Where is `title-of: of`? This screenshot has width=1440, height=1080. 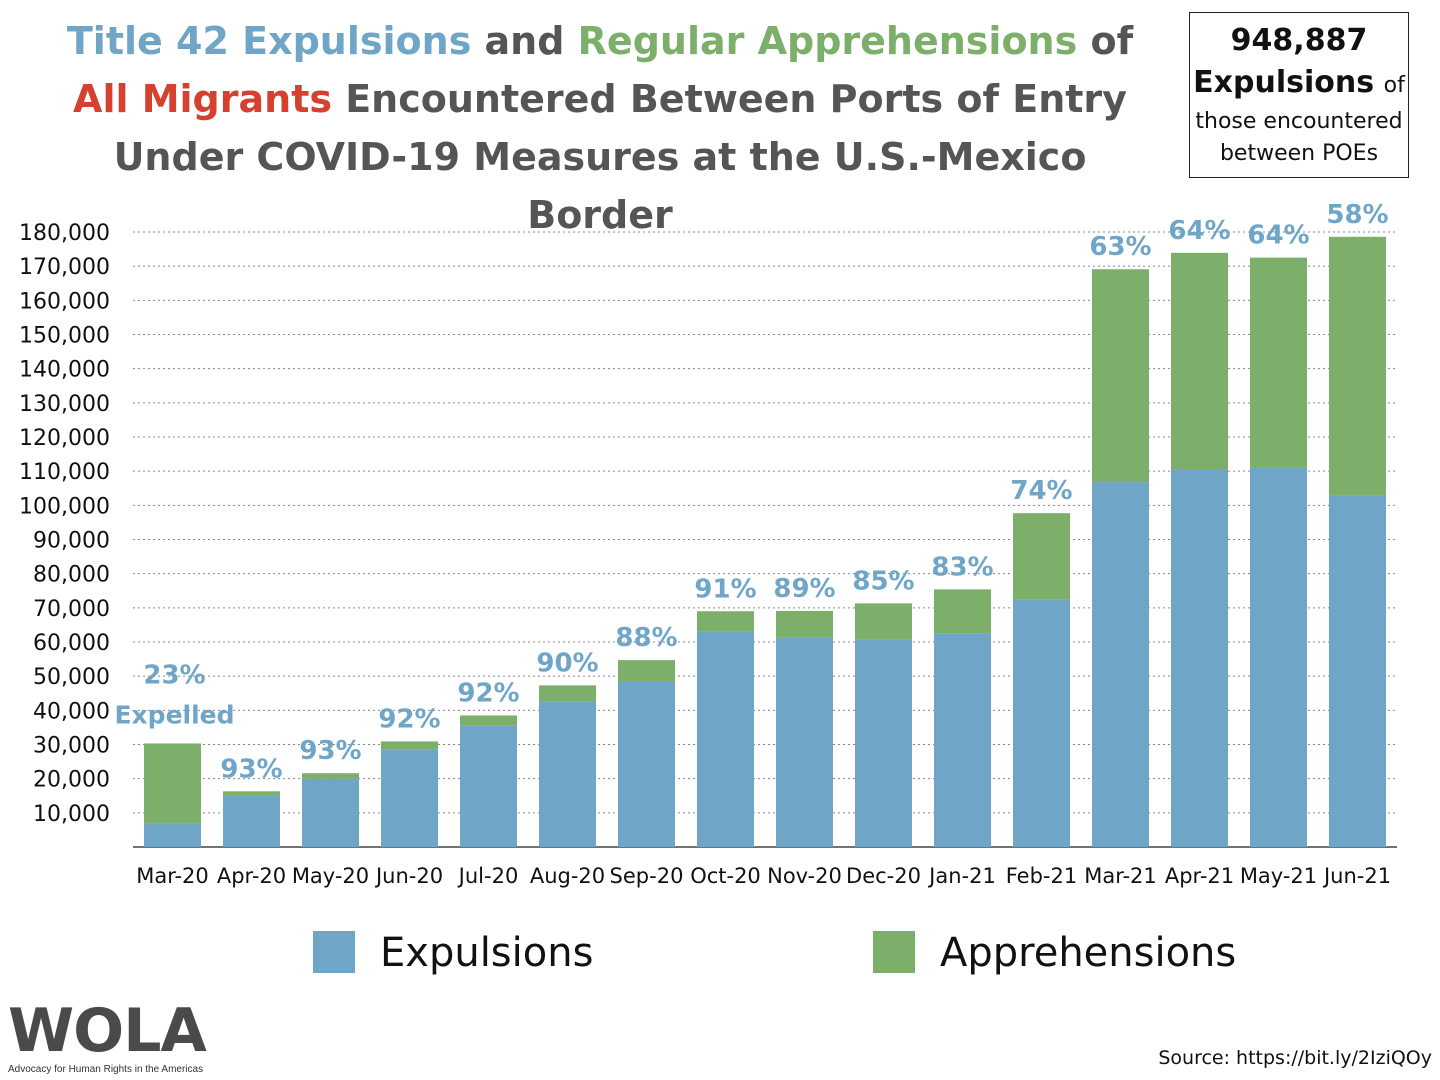 title-of: of is located at coordinates (1105, 41).